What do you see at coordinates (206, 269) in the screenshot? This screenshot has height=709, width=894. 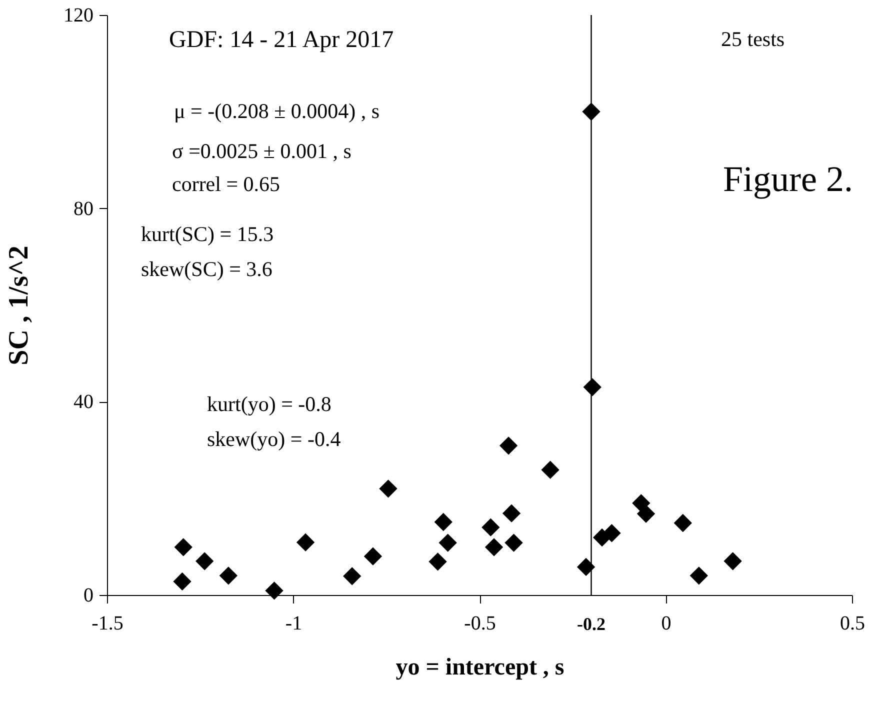 I see `annotation: skew(SC) = 3.6` at bounding box center [206, 269].